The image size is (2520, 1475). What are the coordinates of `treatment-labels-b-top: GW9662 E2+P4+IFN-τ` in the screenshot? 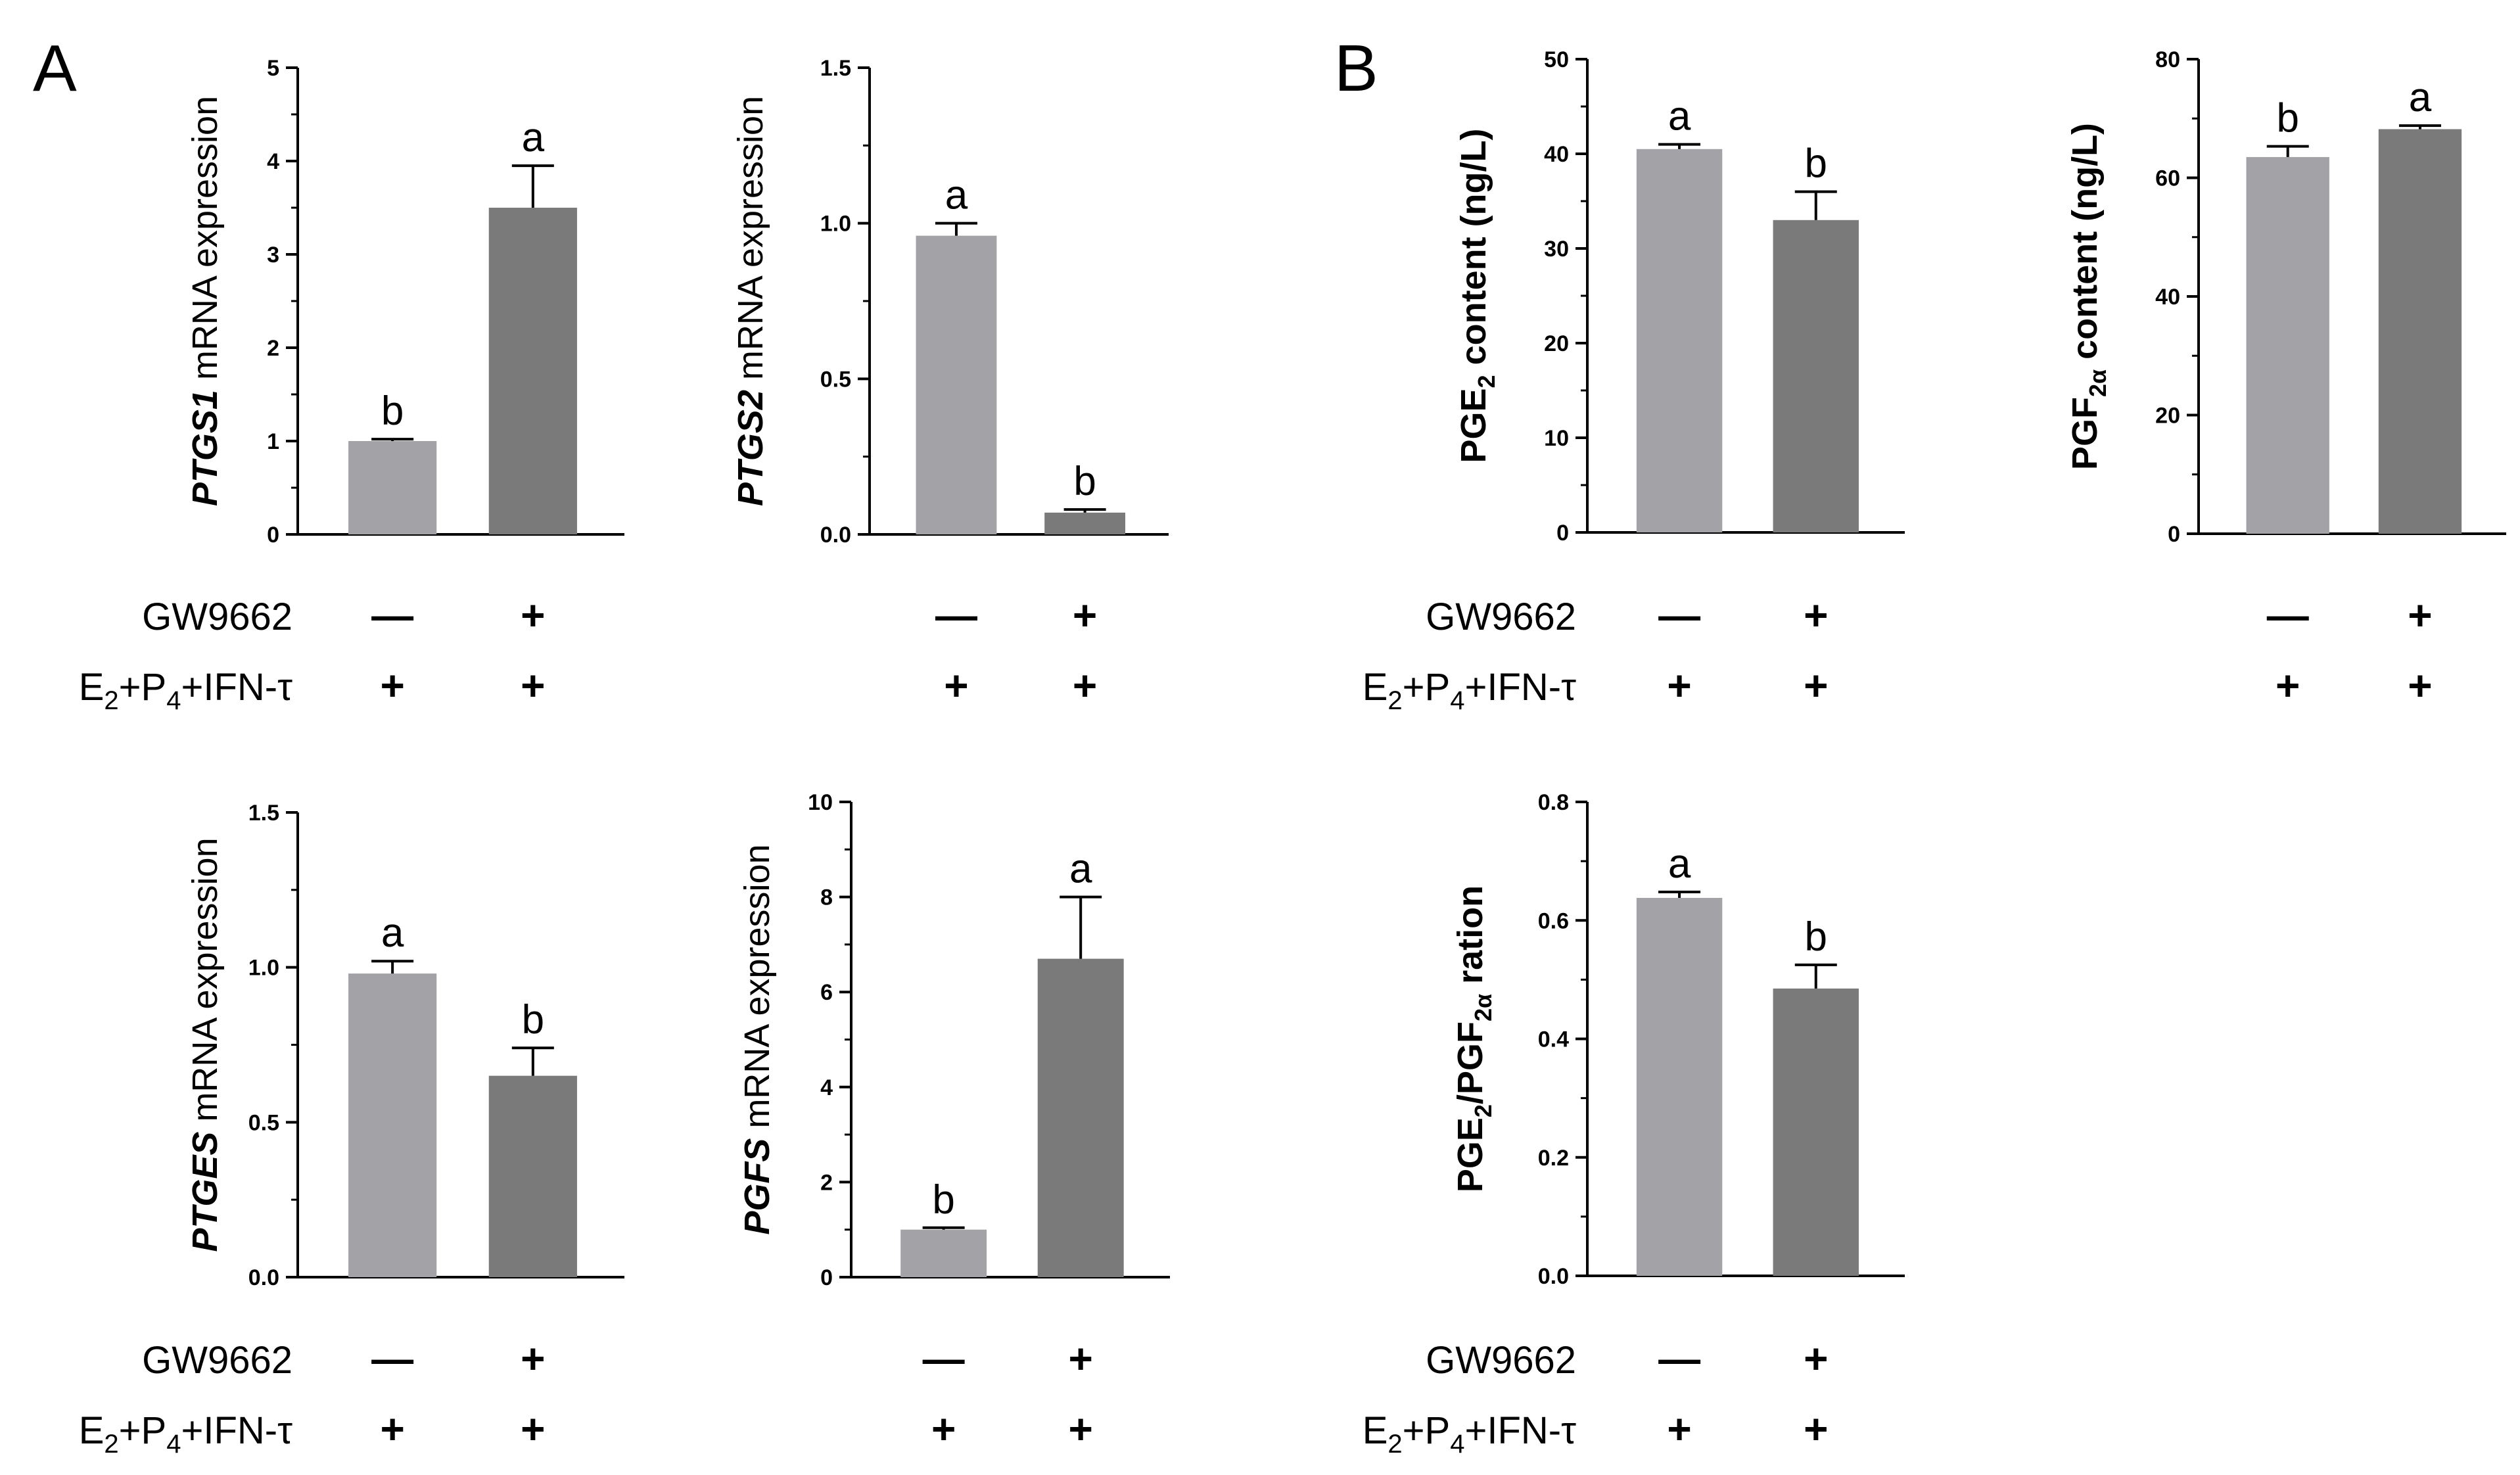 It's located at (1469, 655).